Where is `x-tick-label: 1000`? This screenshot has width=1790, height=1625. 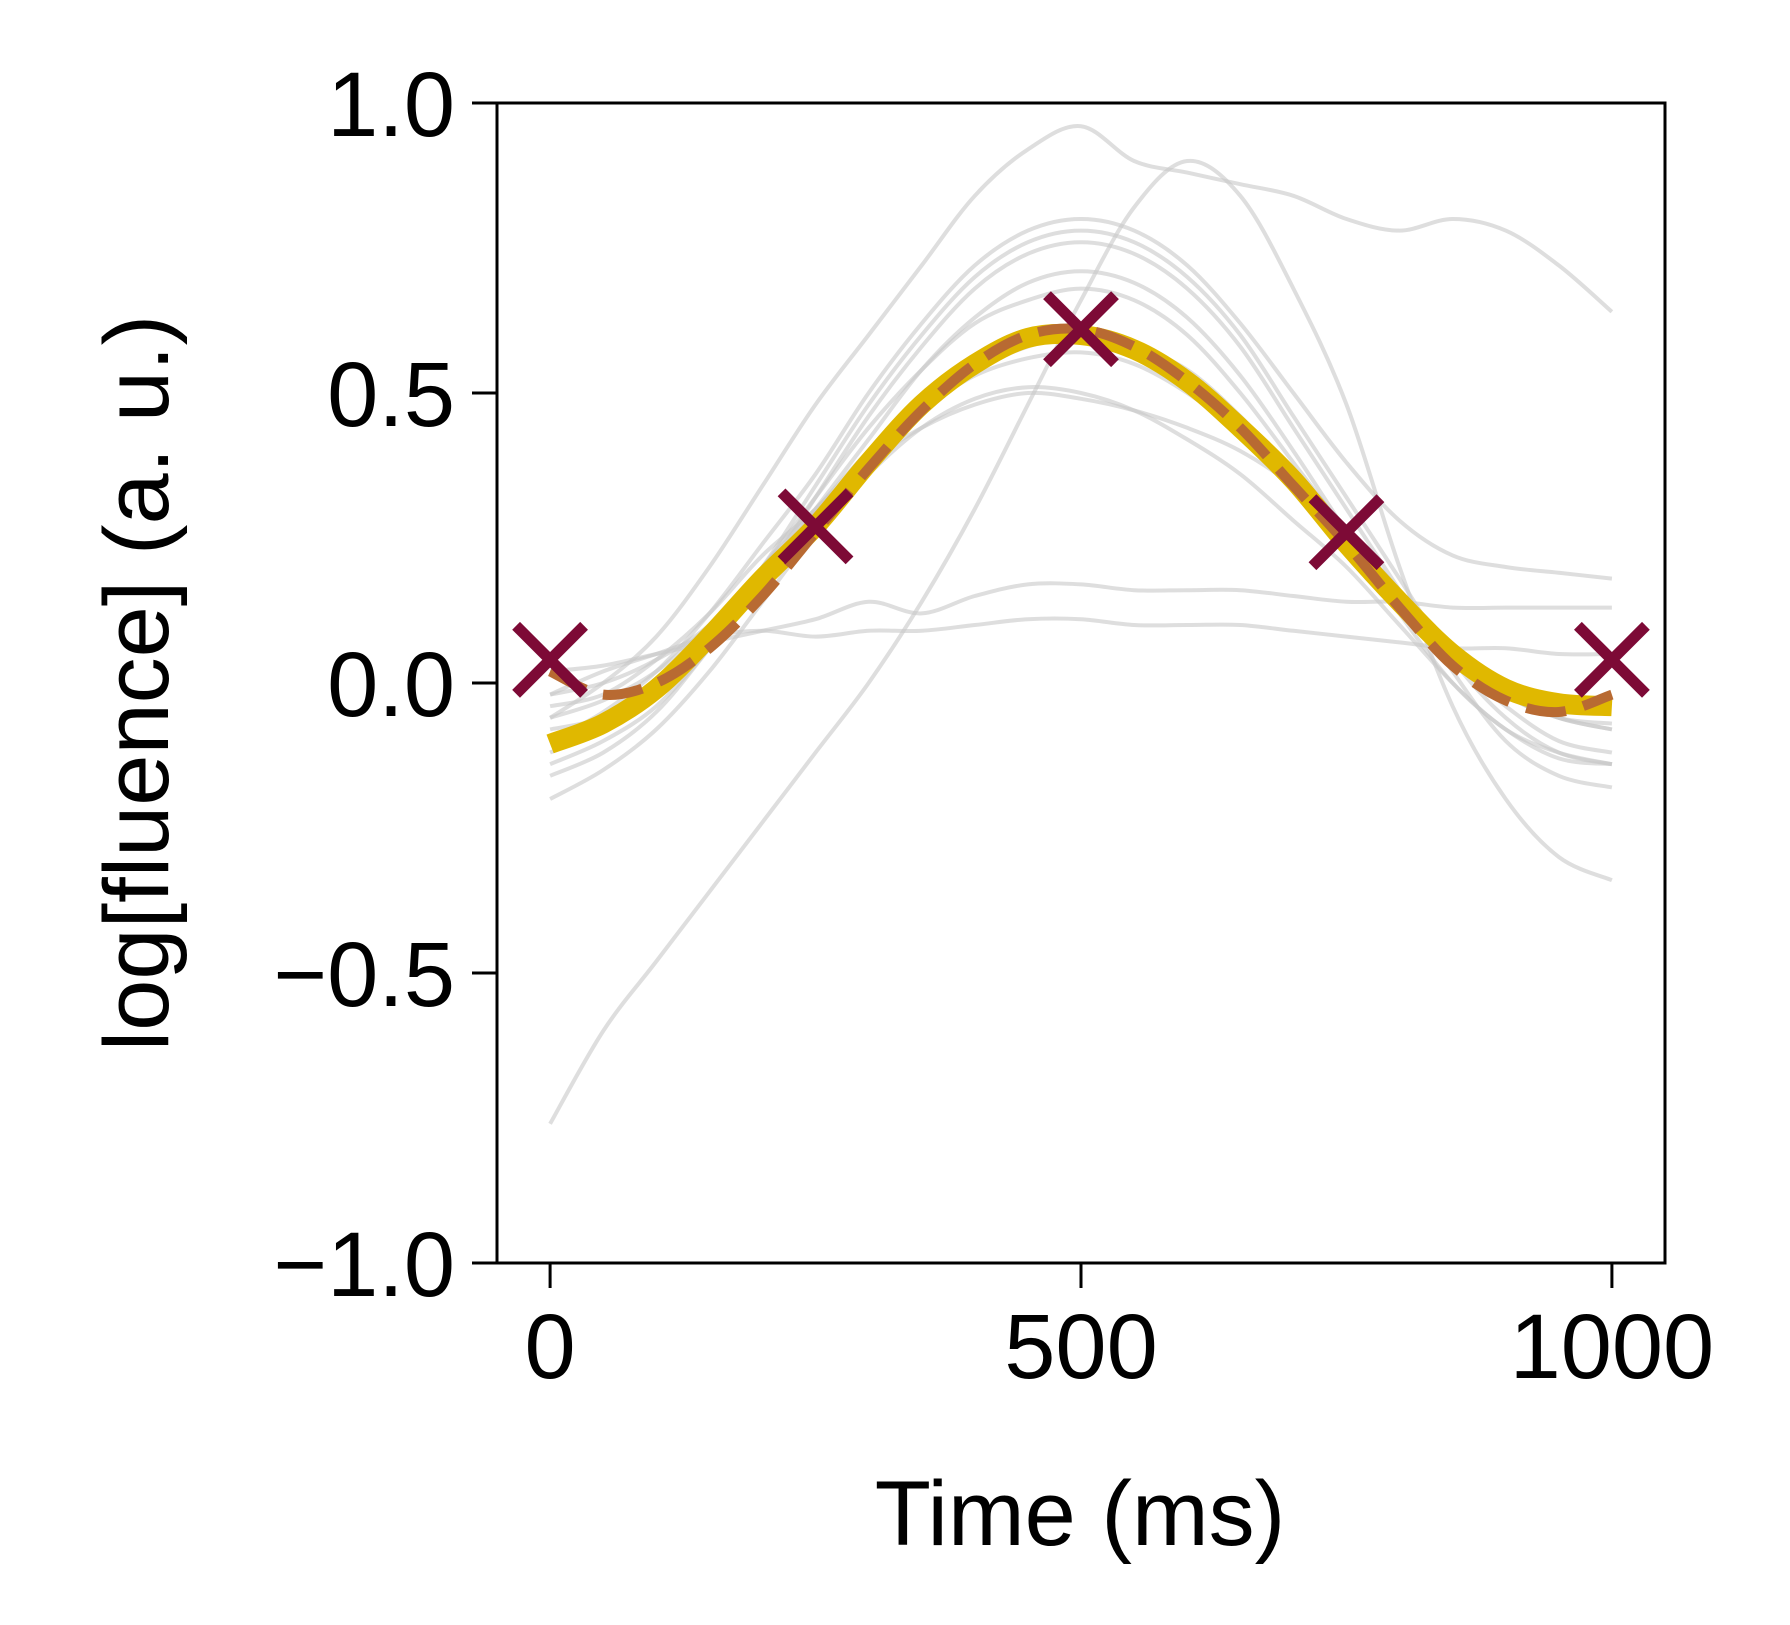
x-tick-label: 1000 is located at coordinates (1612, 1347).